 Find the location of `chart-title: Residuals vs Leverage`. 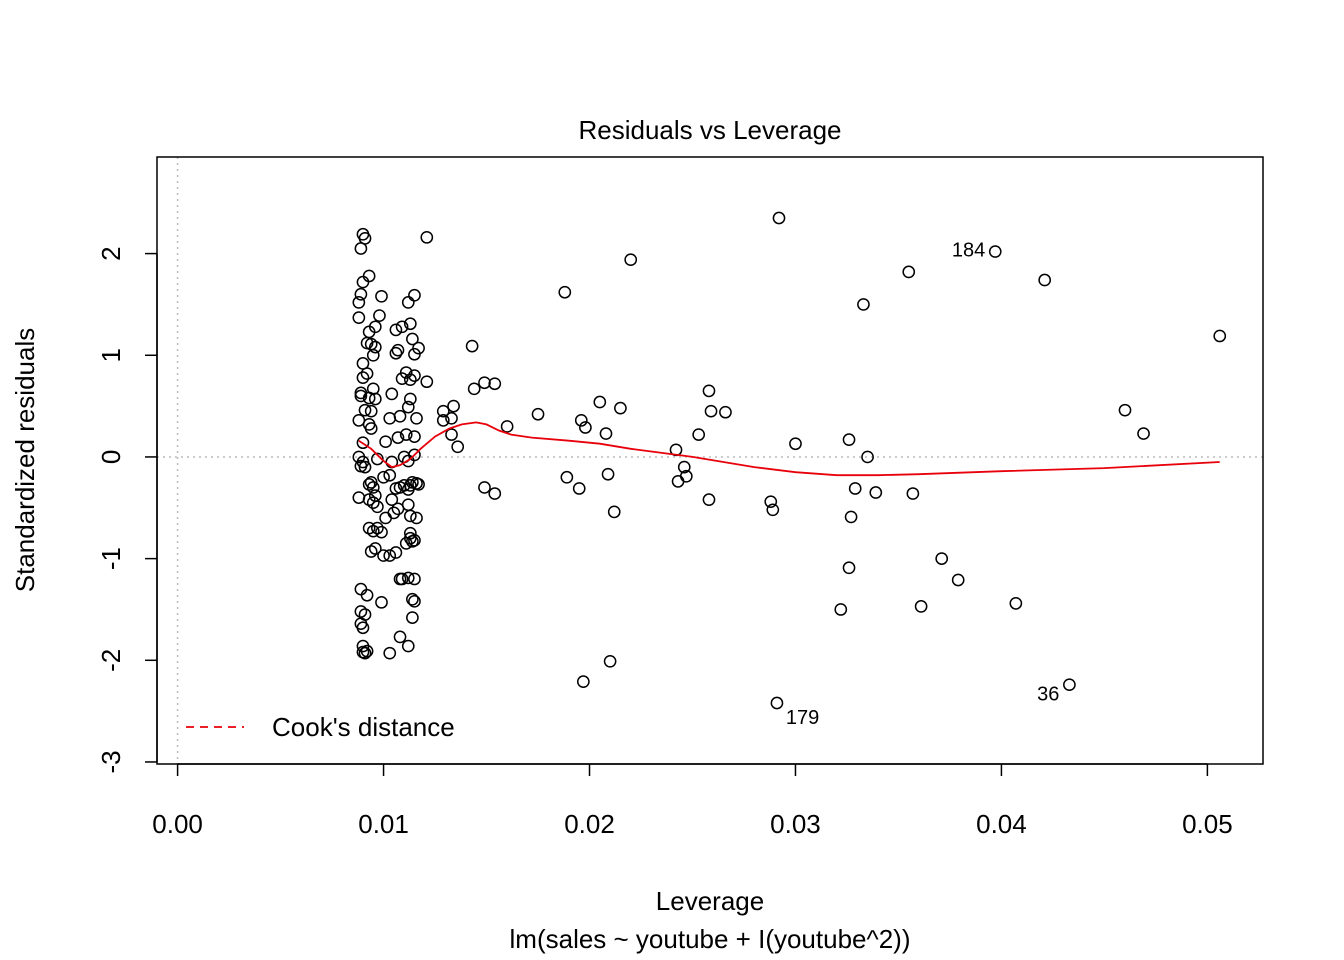

chart-title: Residuals vs Leverage is located at coordinates (709, 130).